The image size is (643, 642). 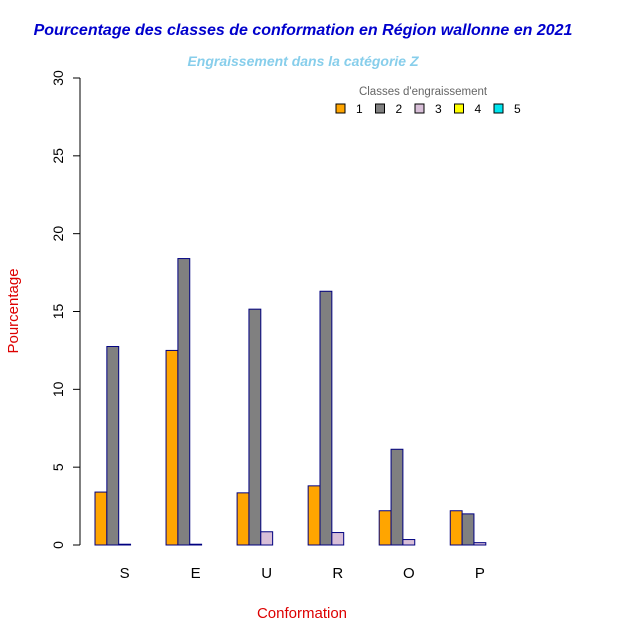 I want to click on legend: Classes d'engraissement 1 2 3 4 5, so click(x=428, y=101).